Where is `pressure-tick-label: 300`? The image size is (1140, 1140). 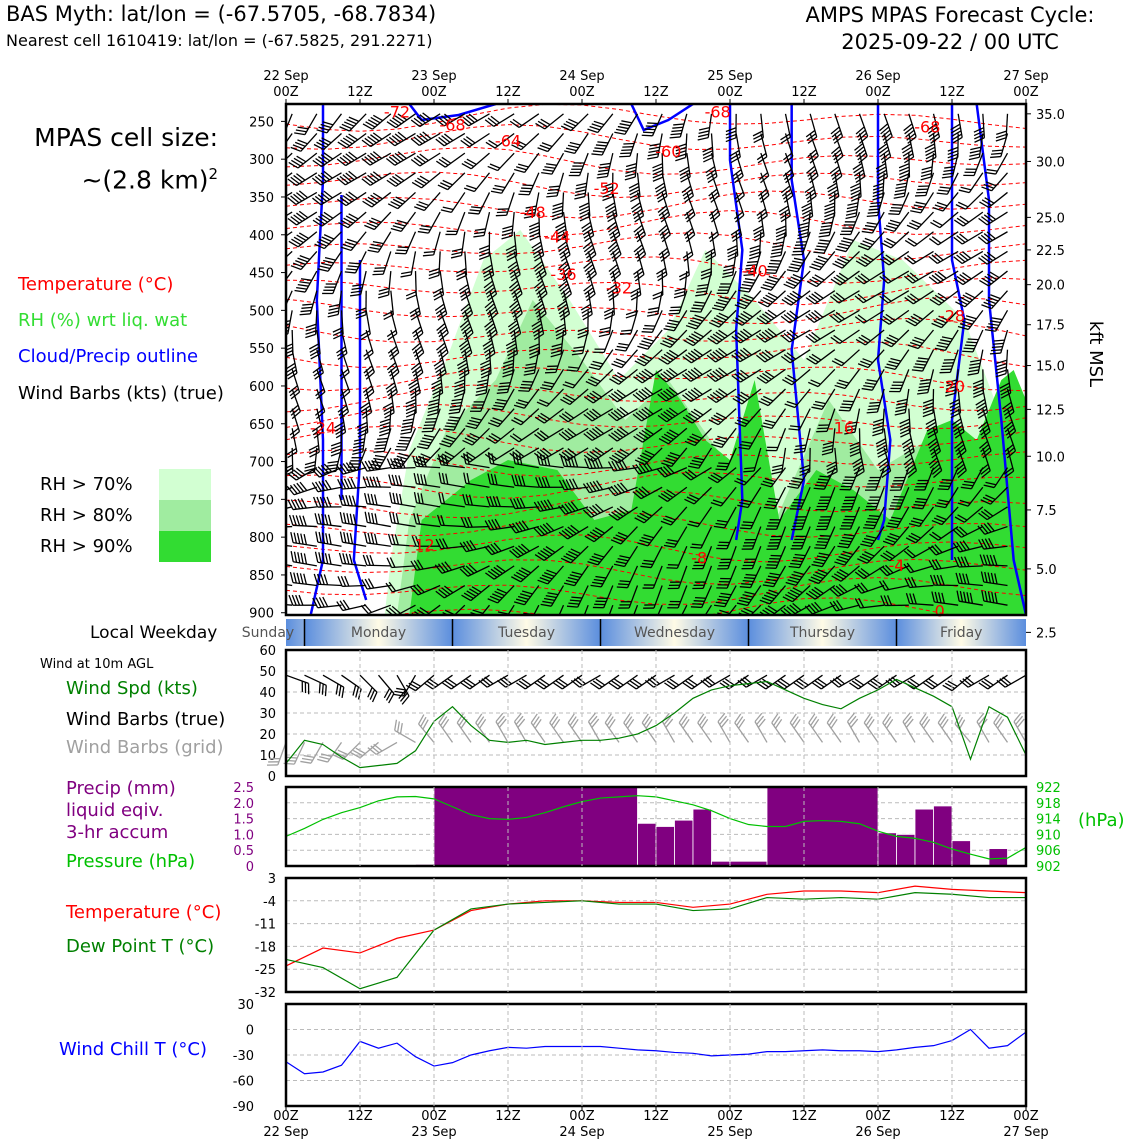
pressure-tick-label: 300 is located at coordinates (261, 160).